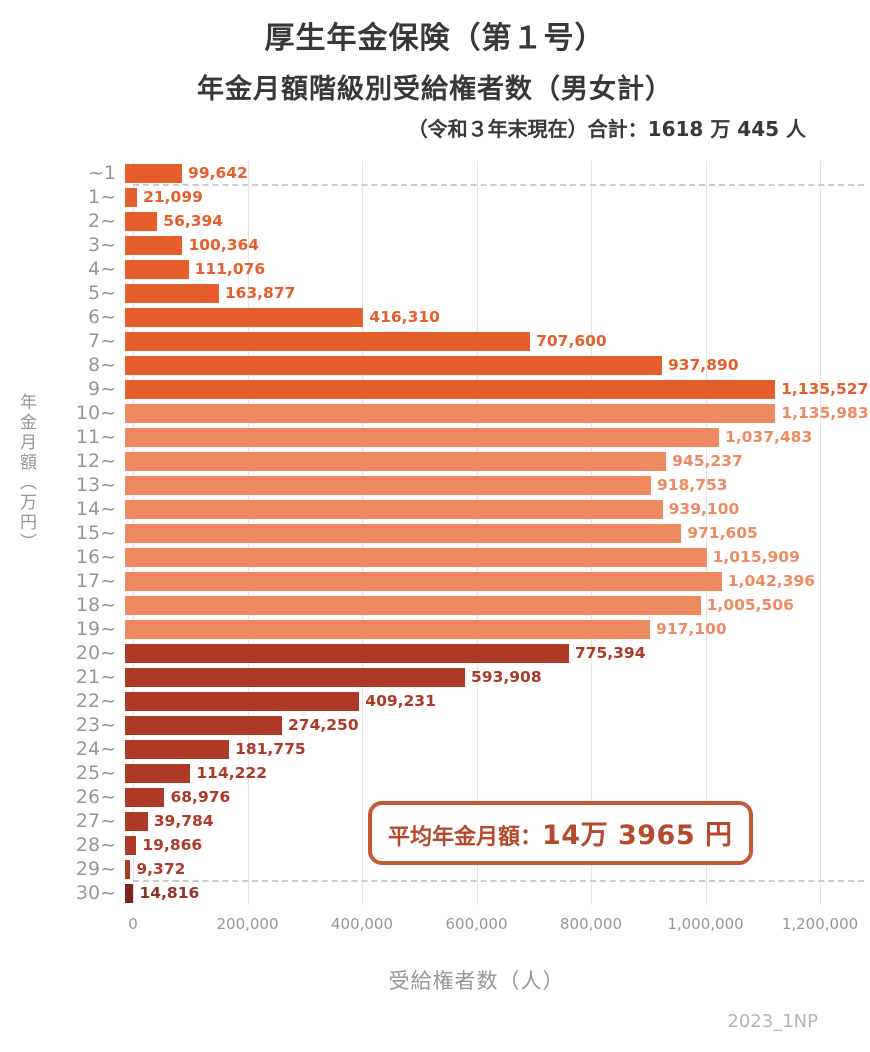 This screenshot has height=1052, width=870. What do you see at coordinates (200, 797) in the screenshot?
I see `bar-value-label: 68,976` at bounding box center [200, 797].